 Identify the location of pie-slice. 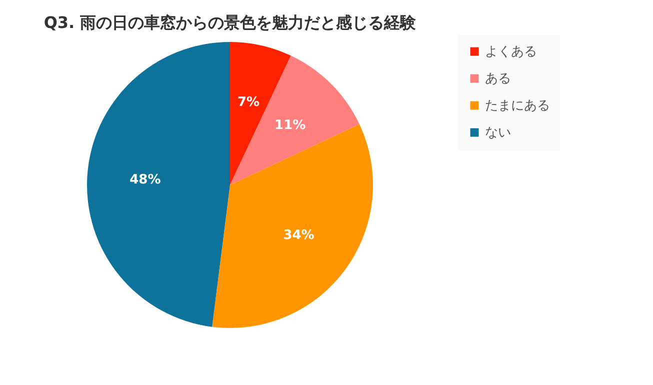
(295, 120).